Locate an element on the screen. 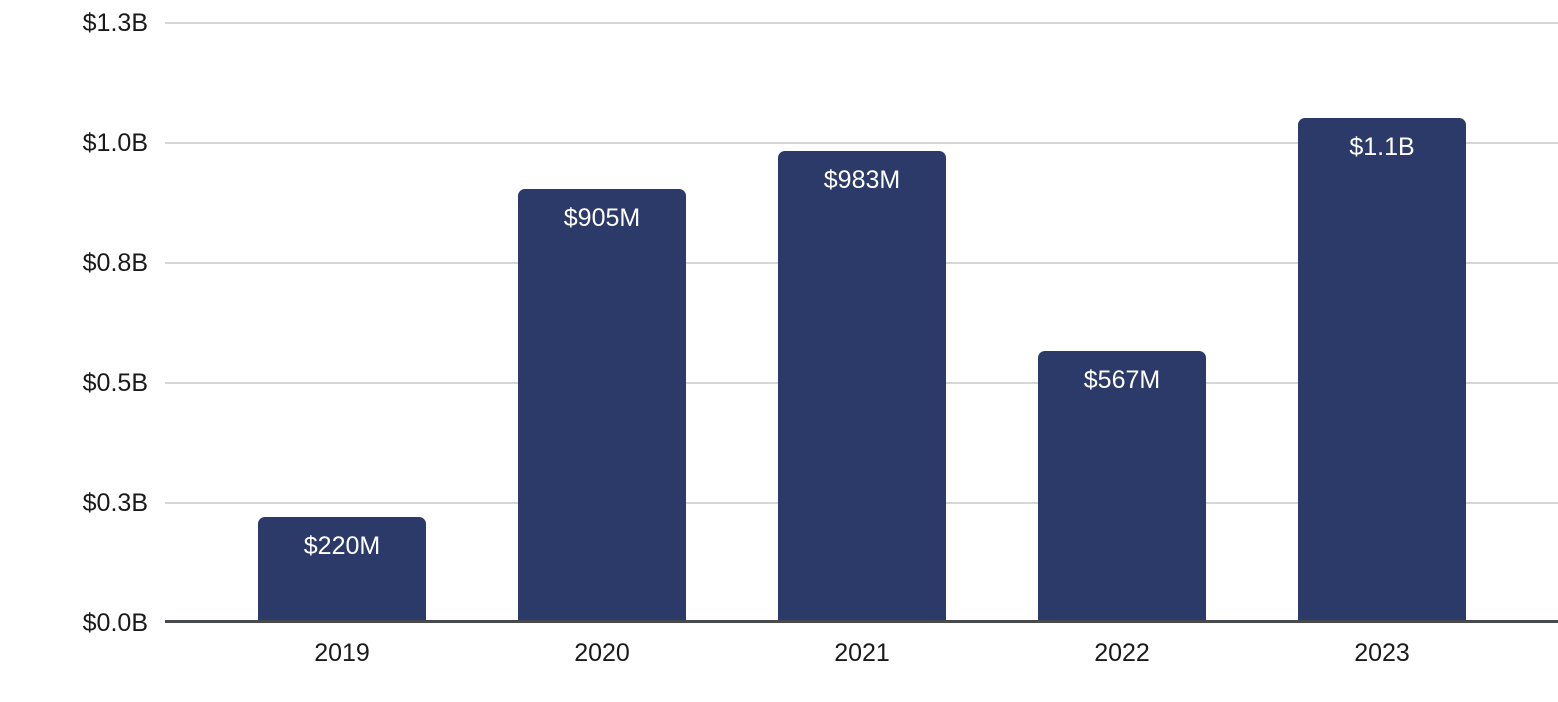 The height and width of the screenshot is (702, 1558). bar-value-label: $567M is located at coordinates (1122, 379).